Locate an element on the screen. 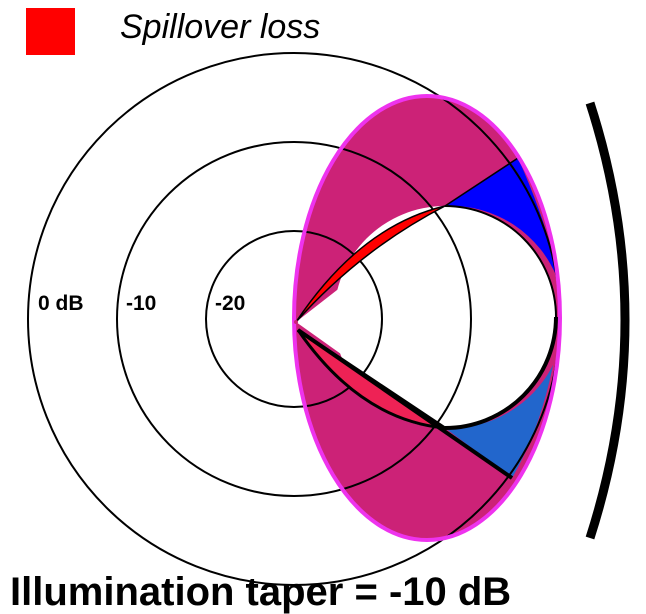 Image resolution: width=646 pixels, height=614 pixels. ring-label-minus20: -20 is located at coordinates (230, 303).